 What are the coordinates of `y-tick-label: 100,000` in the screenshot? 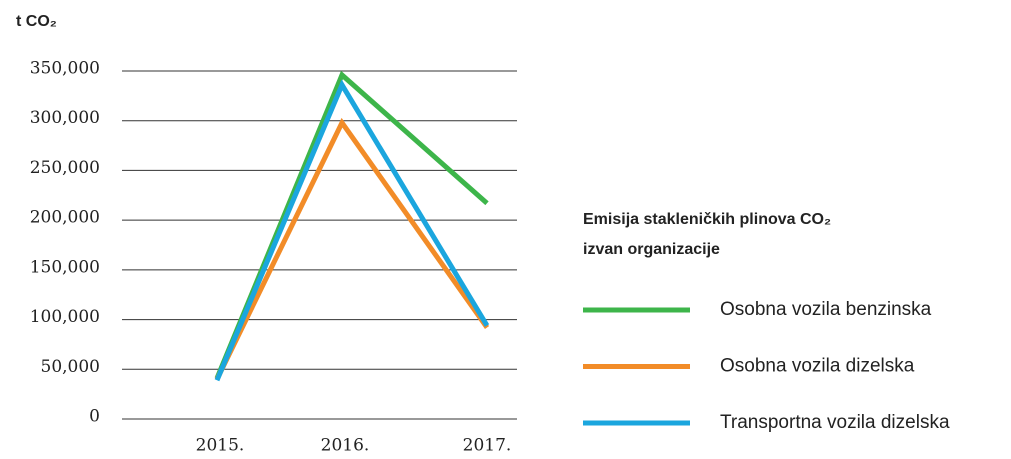 It's located at (65, 317).